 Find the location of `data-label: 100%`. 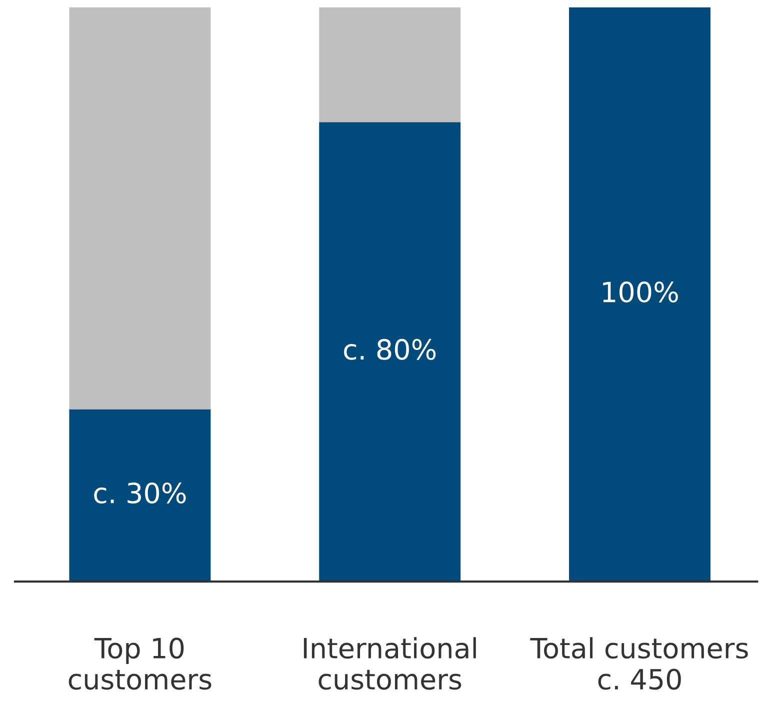

data-label: 100% is located at coordinates (640, 291).